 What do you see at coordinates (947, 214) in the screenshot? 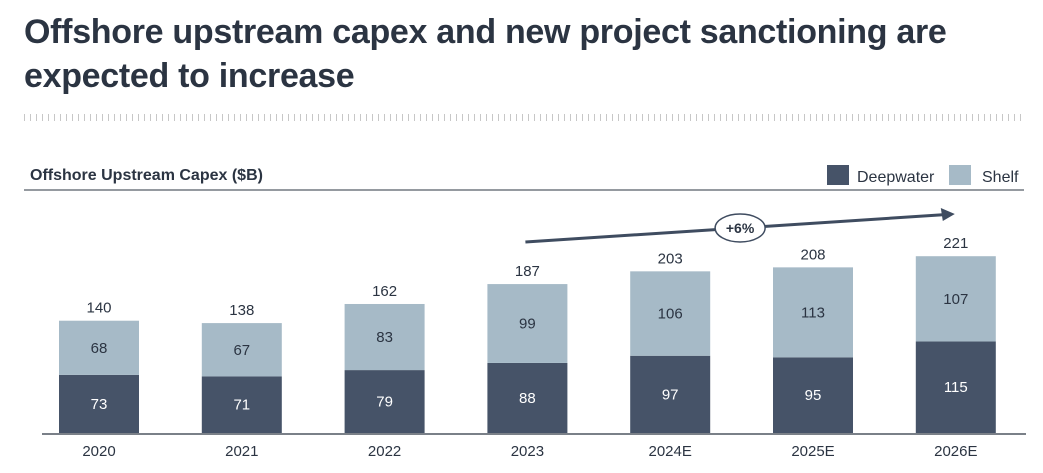
I see `growth-arrow-head` at bounding box center [947, 214].